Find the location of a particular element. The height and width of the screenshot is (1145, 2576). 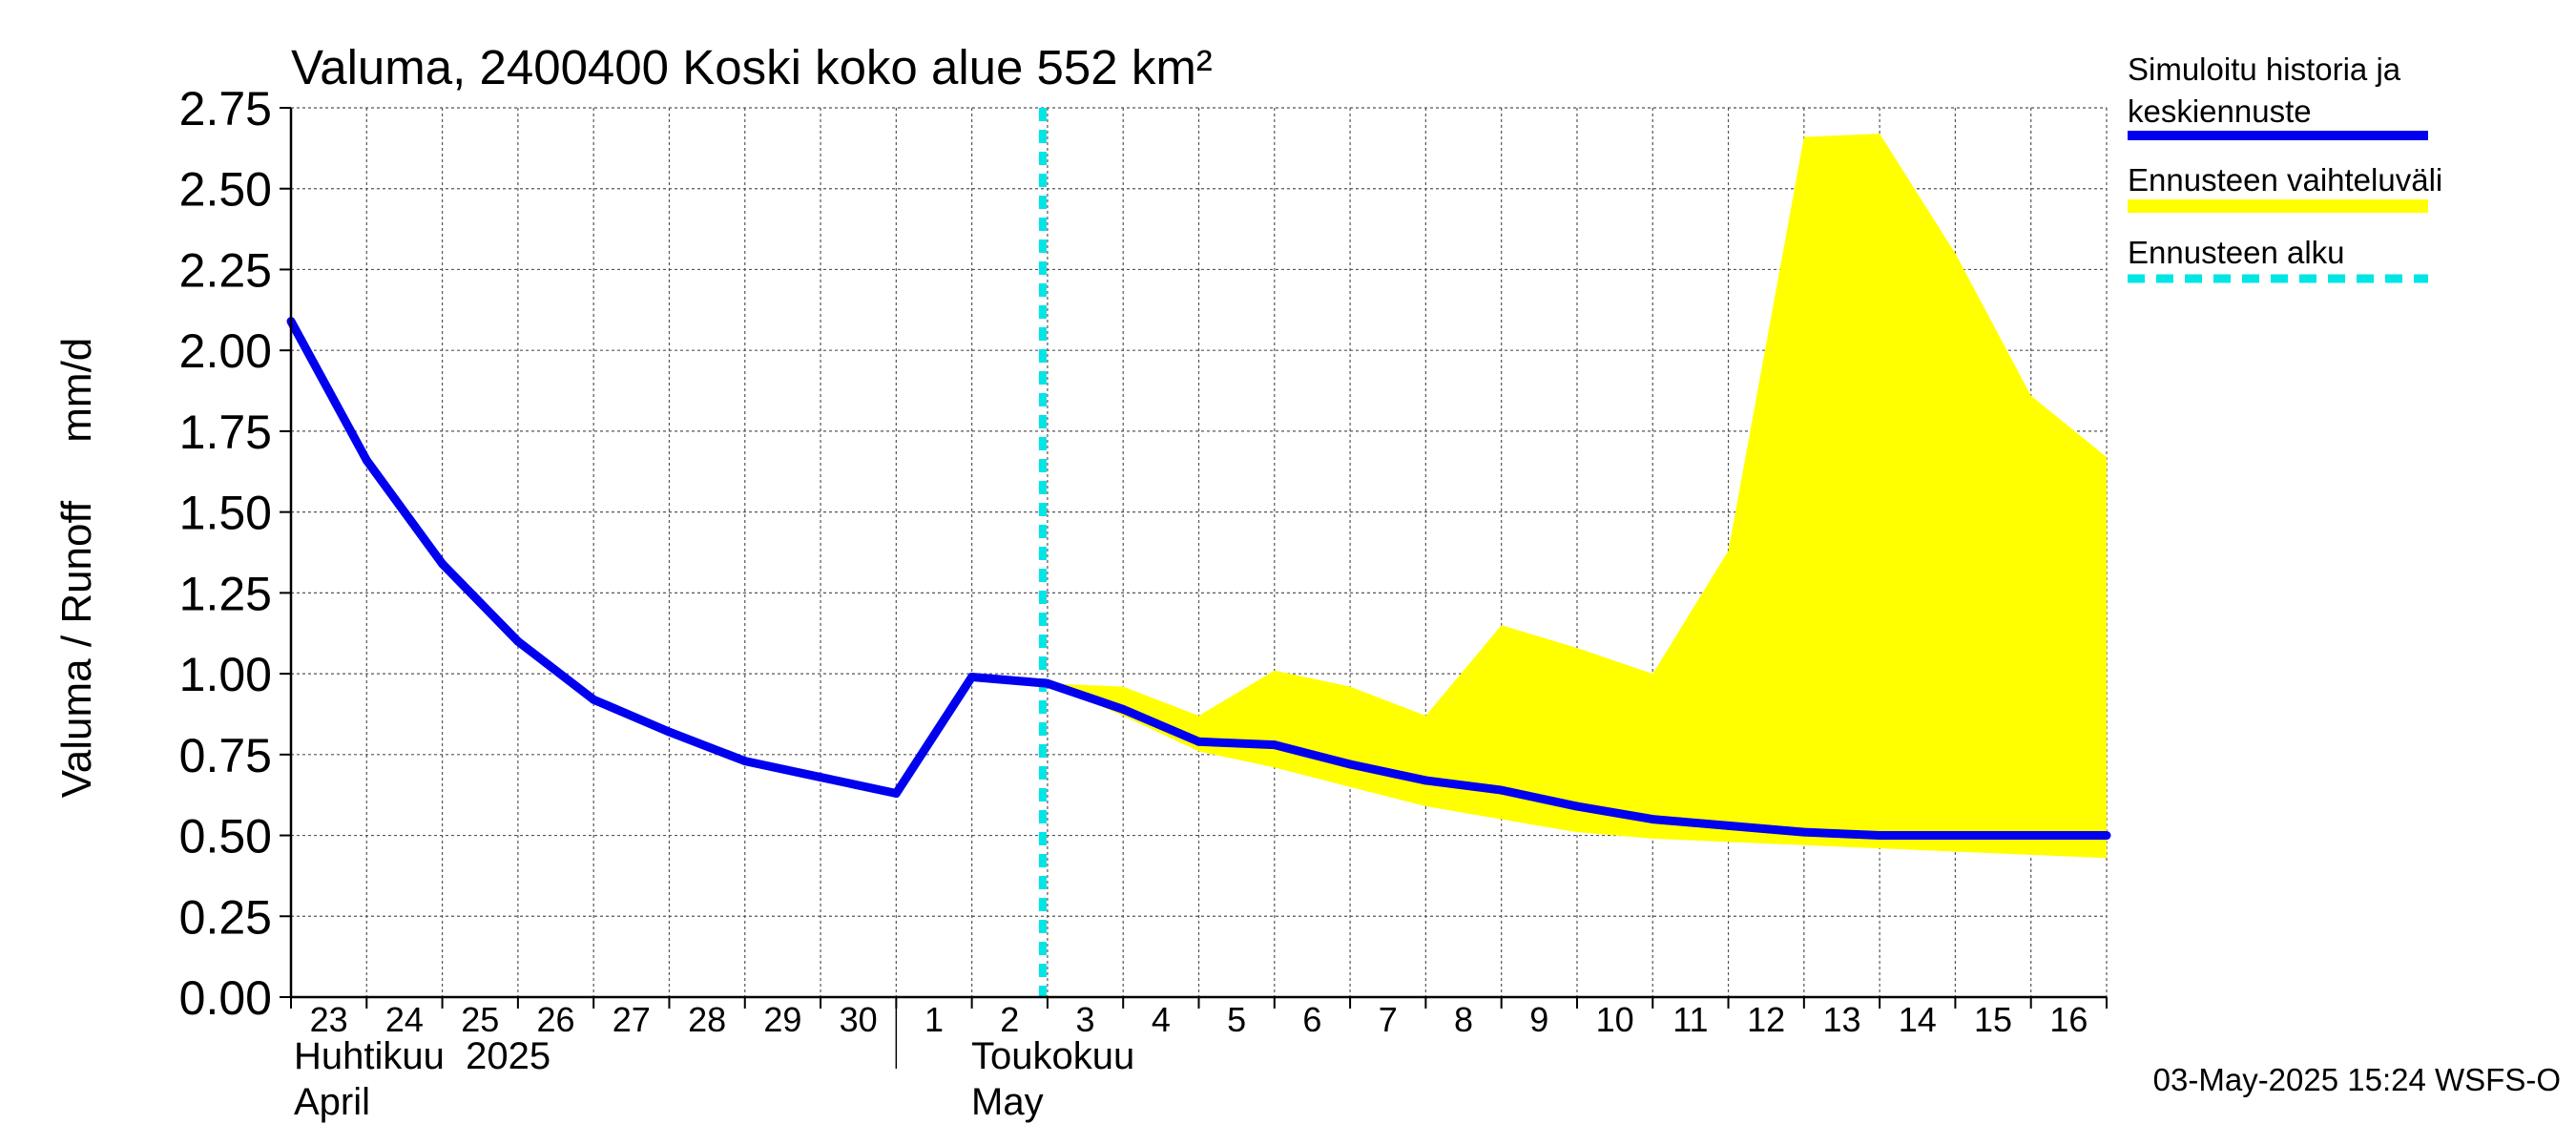

x-tick-label: 16 is located at coordinates (2068, 1019).